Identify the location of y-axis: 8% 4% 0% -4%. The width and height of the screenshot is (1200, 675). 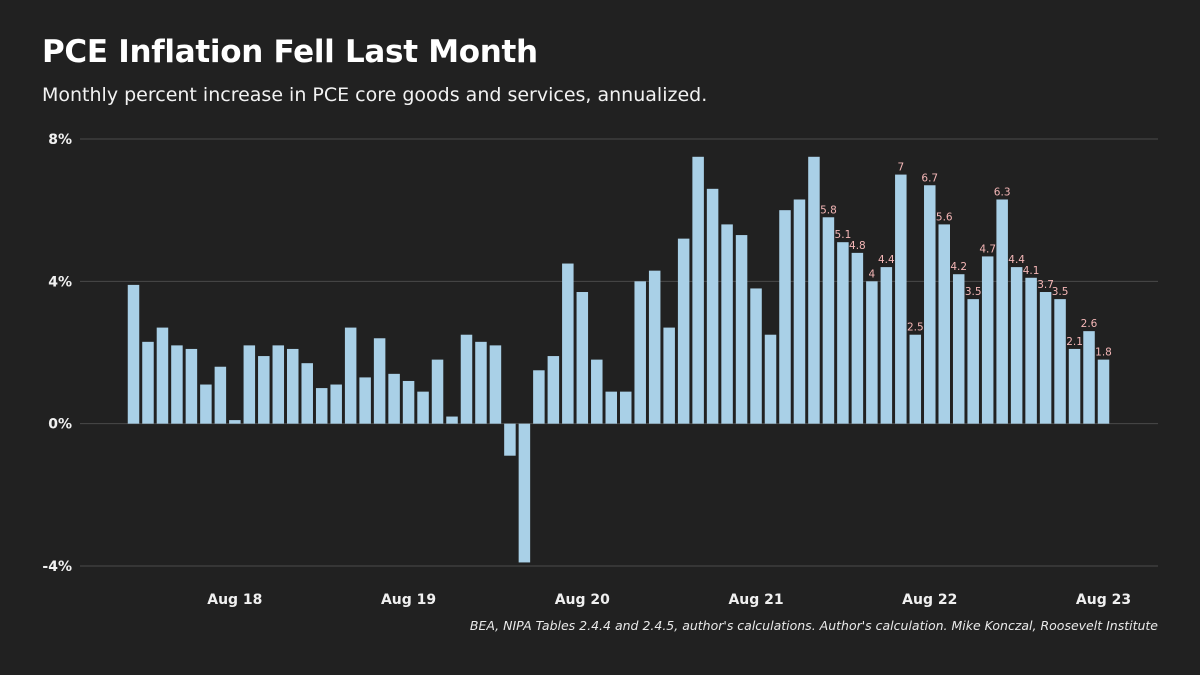
(57, 353).